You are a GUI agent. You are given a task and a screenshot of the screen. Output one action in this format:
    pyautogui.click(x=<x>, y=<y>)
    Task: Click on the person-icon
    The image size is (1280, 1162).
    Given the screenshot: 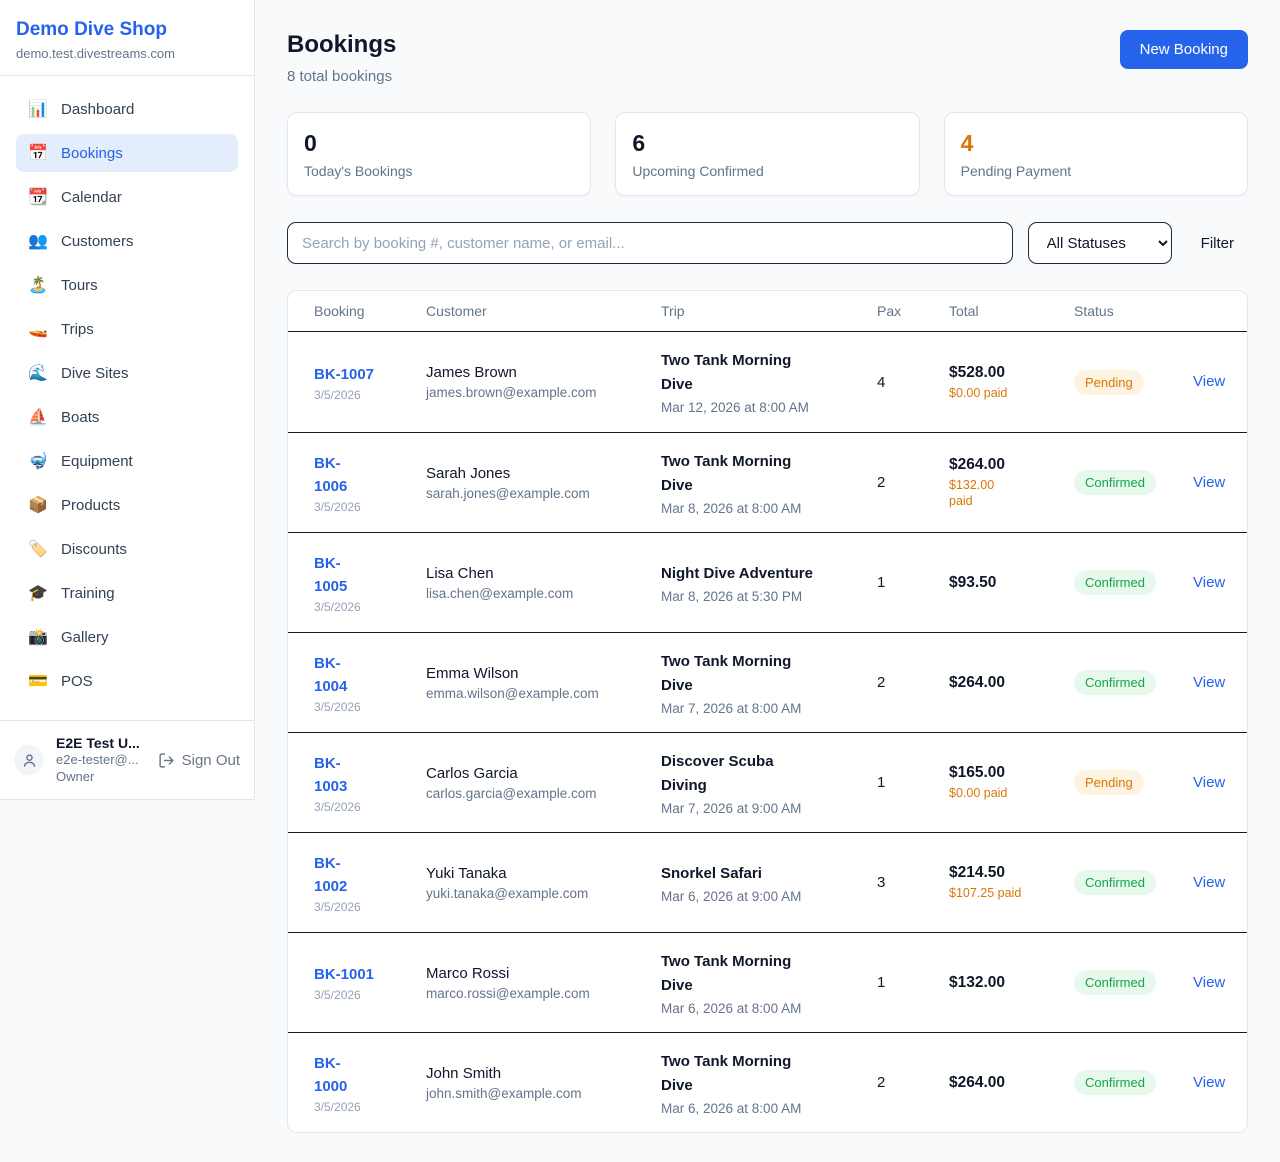 What is the action you would take?
    pyautogui.click(x=29, y=760)
    